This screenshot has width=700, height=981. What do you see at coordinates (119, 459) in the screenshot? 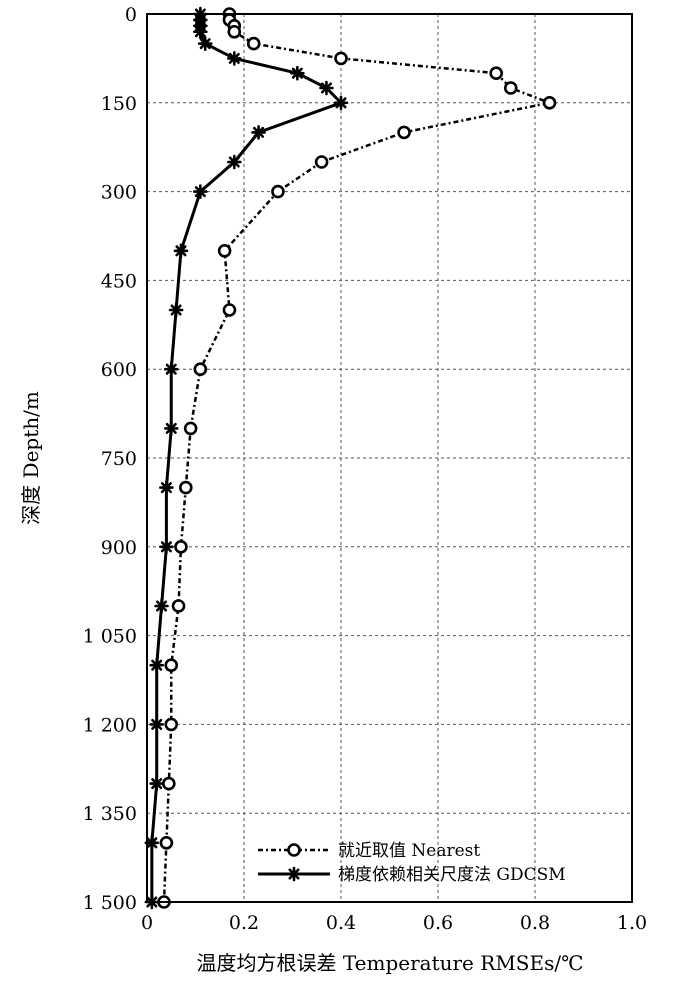
I see `y-tick-label: 750` at bounding box center [119, 459].